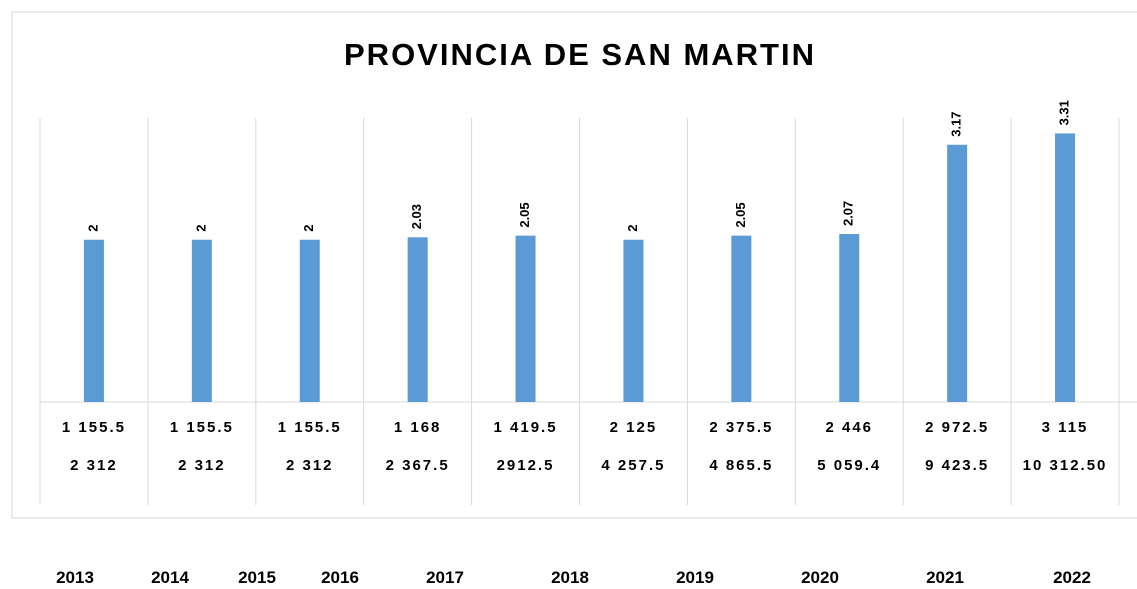  What do you see at coordinates (525, 465) in the screenshot?
I see `table-cell: 2912.5` at bounding box center [525, 465].